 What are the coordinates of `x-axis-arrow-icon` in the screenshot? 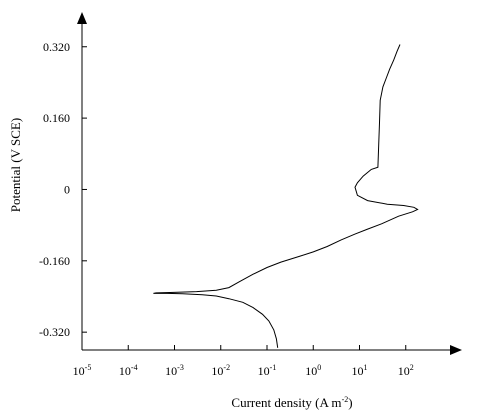 It's located at (456, 350).